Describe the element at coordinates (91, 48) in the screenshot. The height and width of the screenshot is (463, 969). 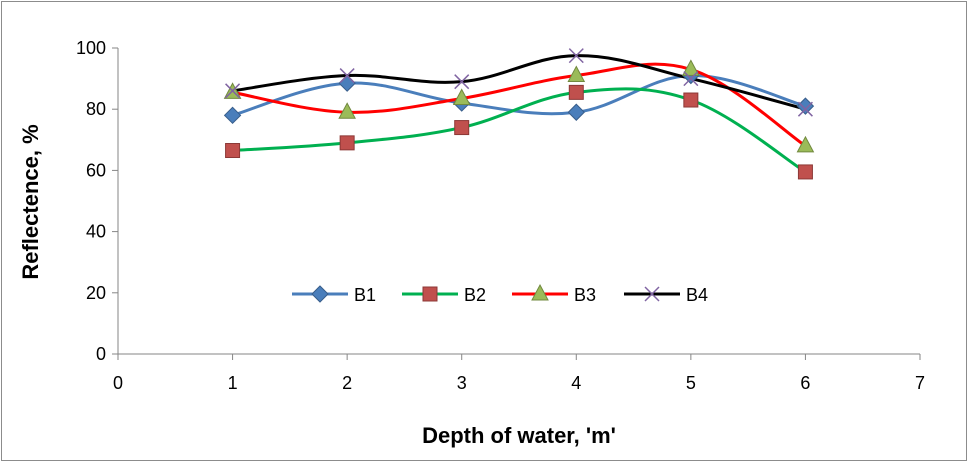
I see `y-tick-label: 100` at that location.